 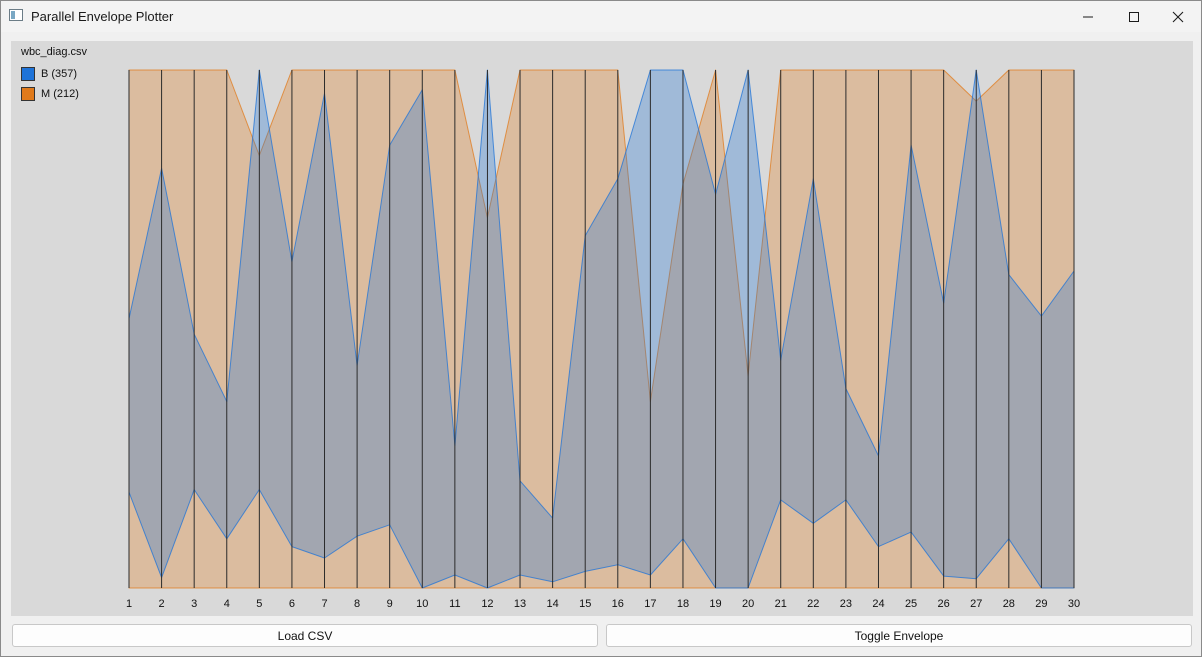 What do you see at coordinates (899, 635) in the screenshot?
I see `toggle-envelope-button: Toggle Envelope` at bounding box center [899, 635].